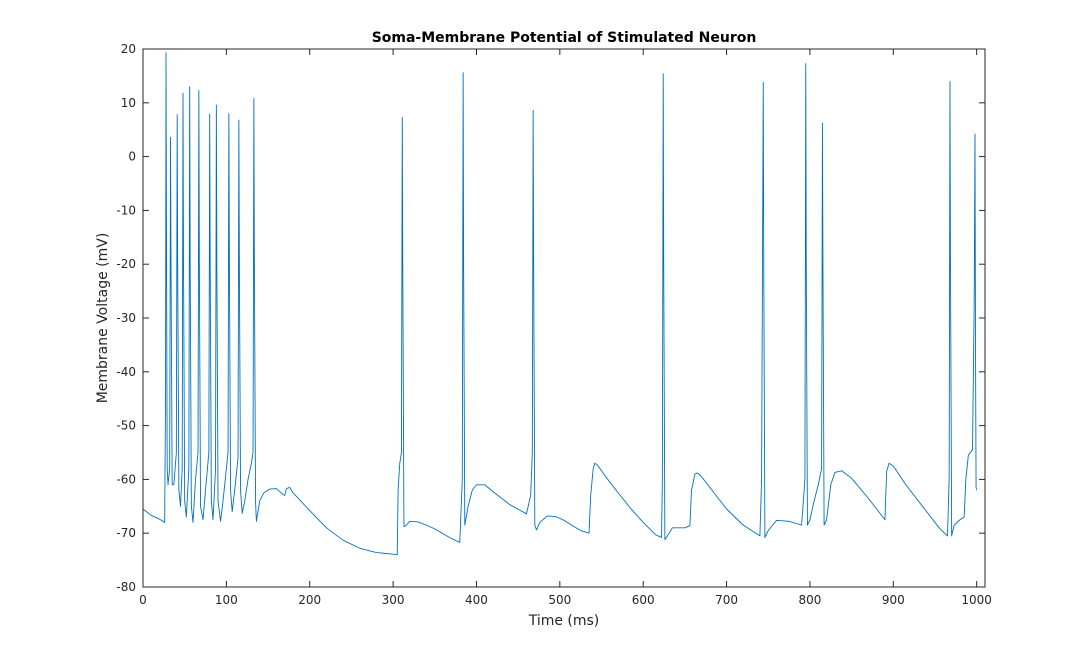 This screenshot has width=1090, height=660. What do you see at coordinates (126, 318) in the screenshot?
I see `y-tick-label: -30` at bounding box center [126, 318].